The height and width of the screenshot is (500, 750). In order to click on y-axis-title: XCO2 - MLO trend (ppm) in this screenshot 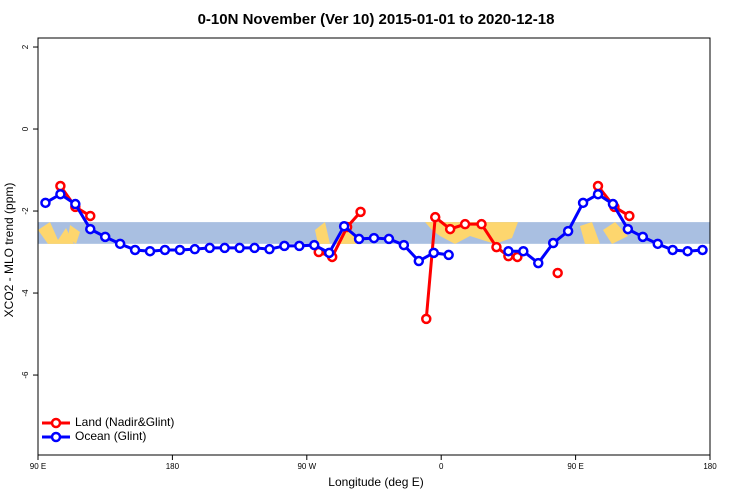, I will do `click(9, 250)`.